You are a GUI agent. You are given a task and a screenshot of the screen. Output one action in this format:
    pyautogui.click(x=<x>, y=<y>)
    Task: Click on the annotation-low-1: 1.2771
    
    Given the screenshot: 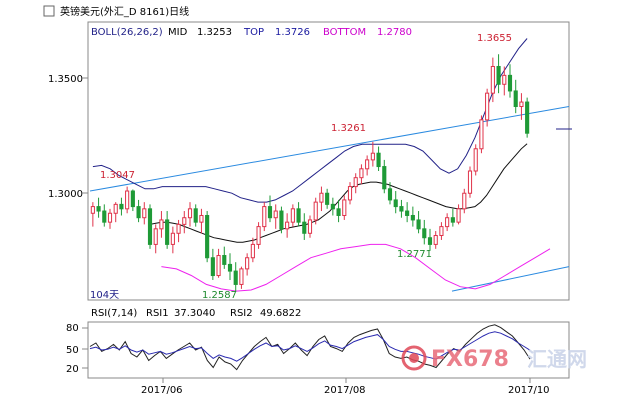 What is the action you would take?
    pyautogui.click(x=414, y=254)
    